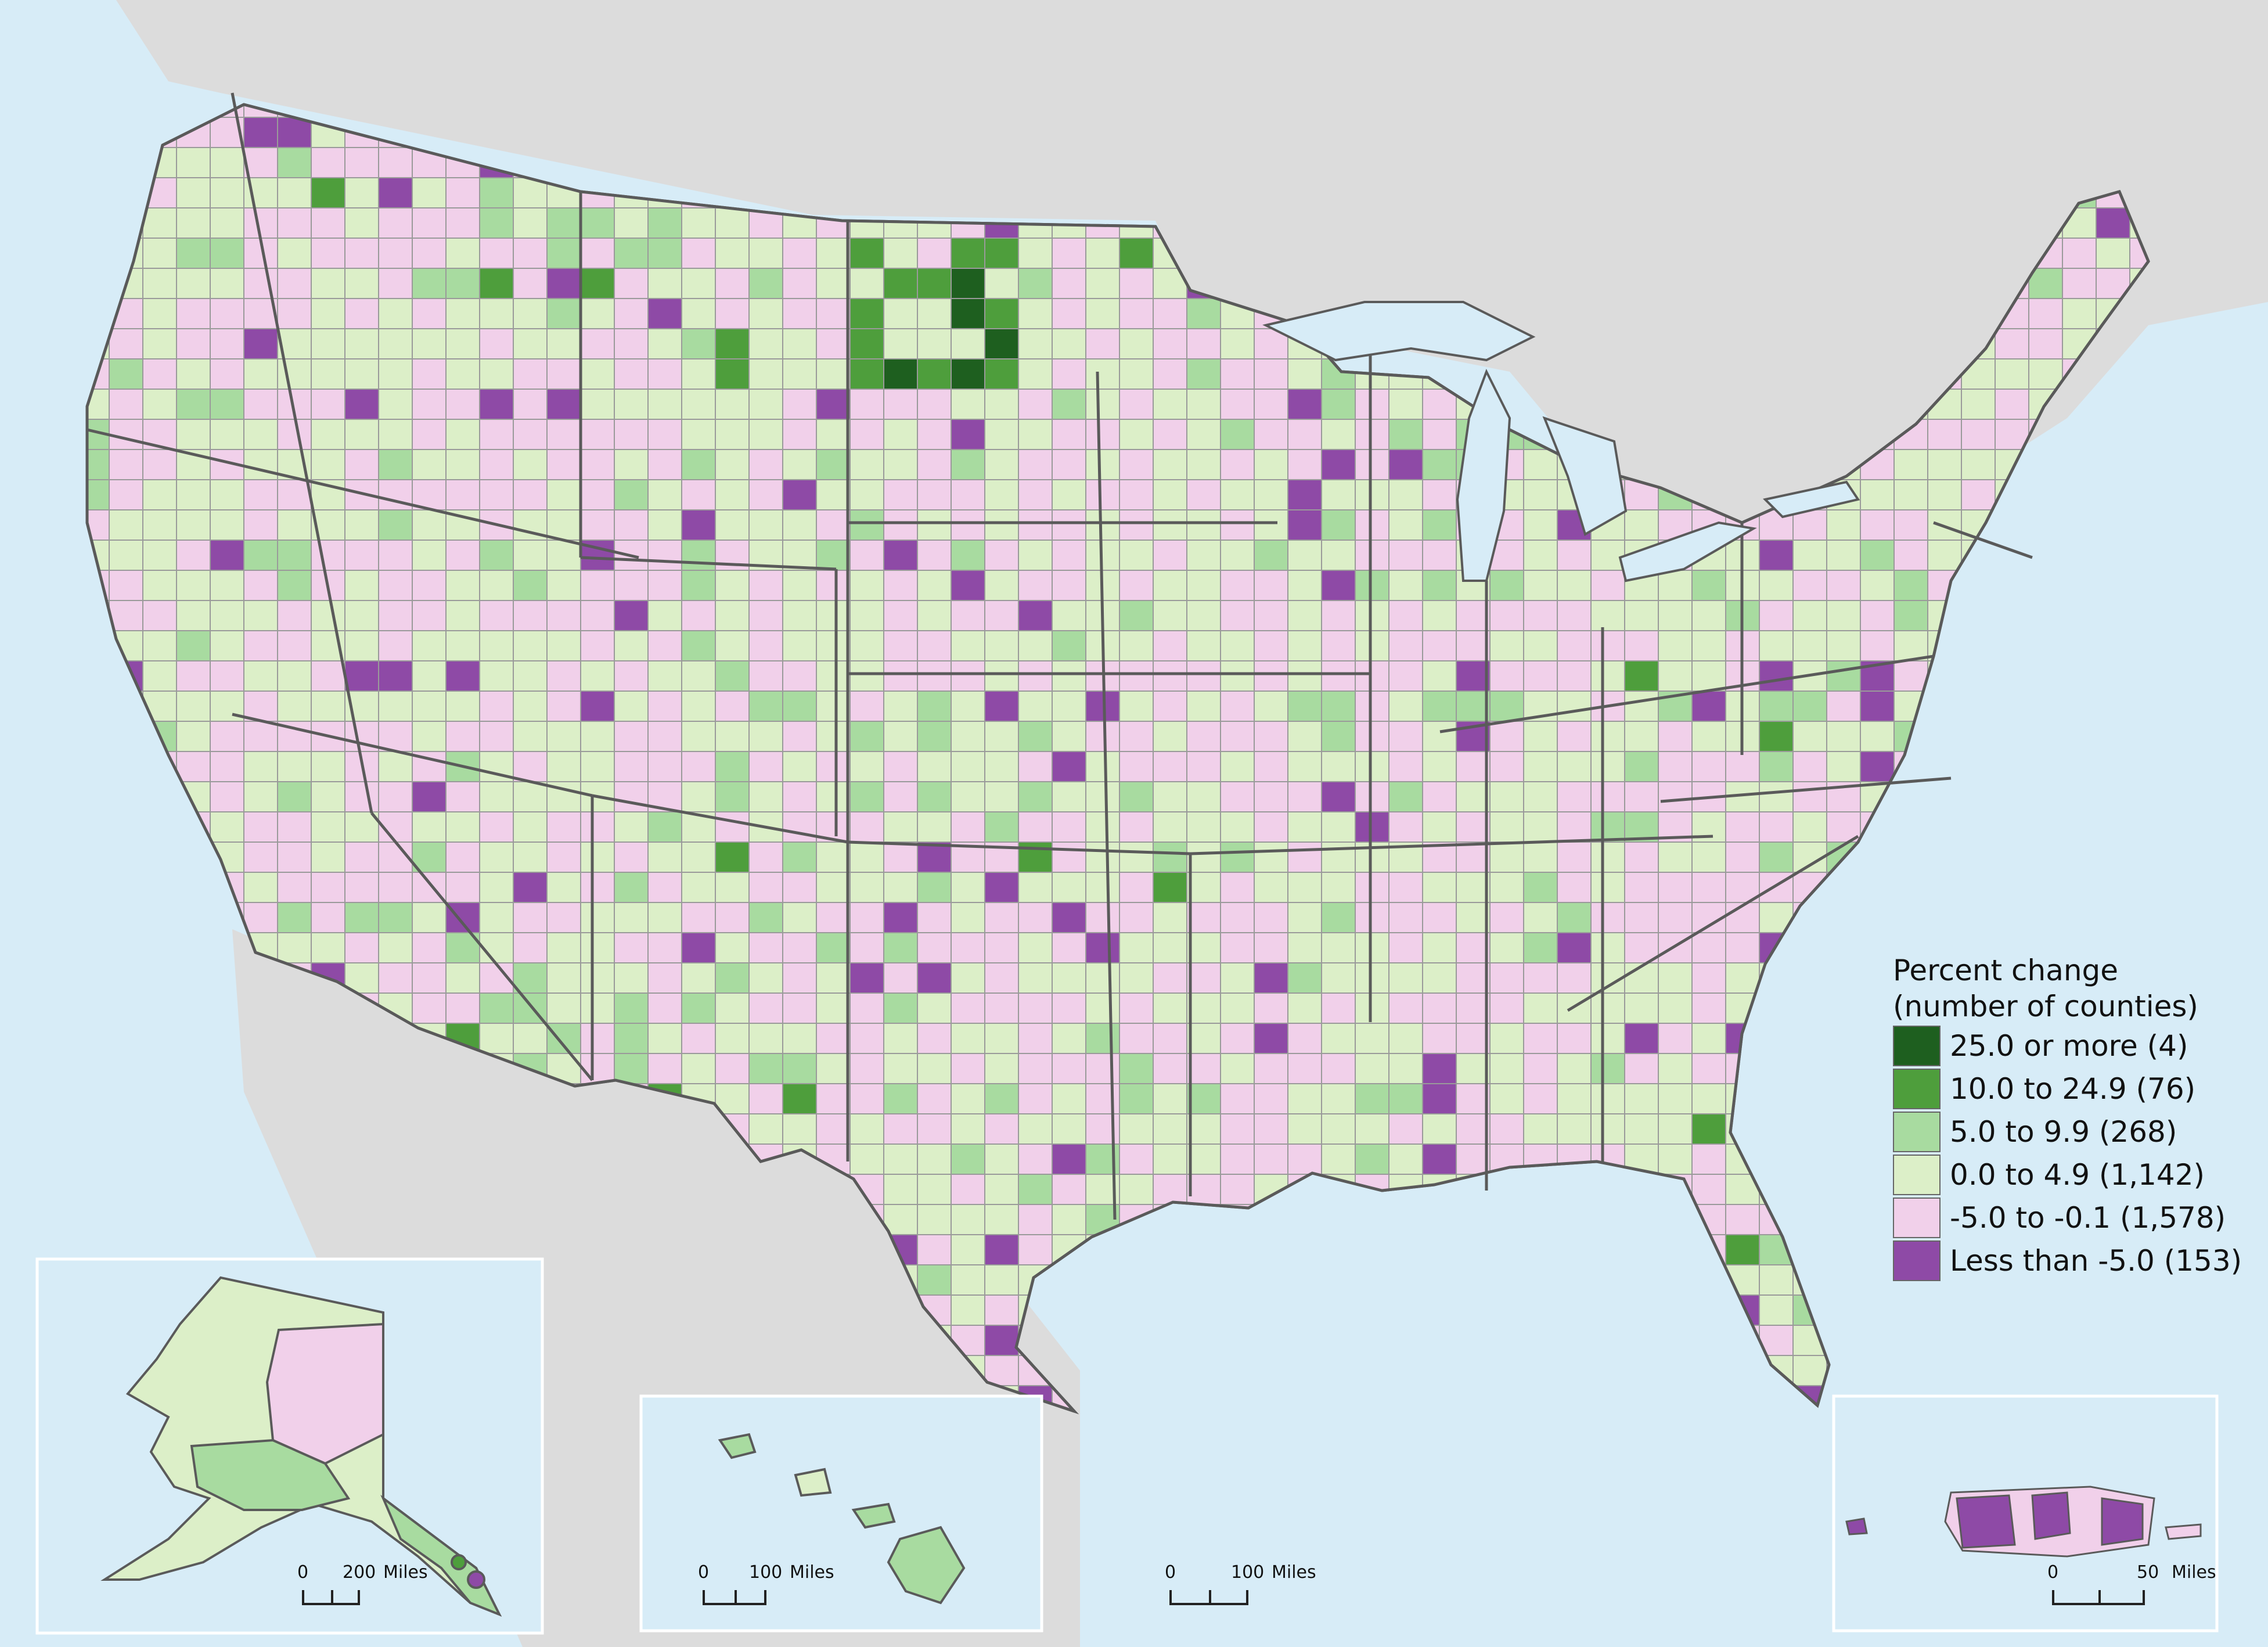  I want to click on hawaii-big-island, so click(927, 1566).